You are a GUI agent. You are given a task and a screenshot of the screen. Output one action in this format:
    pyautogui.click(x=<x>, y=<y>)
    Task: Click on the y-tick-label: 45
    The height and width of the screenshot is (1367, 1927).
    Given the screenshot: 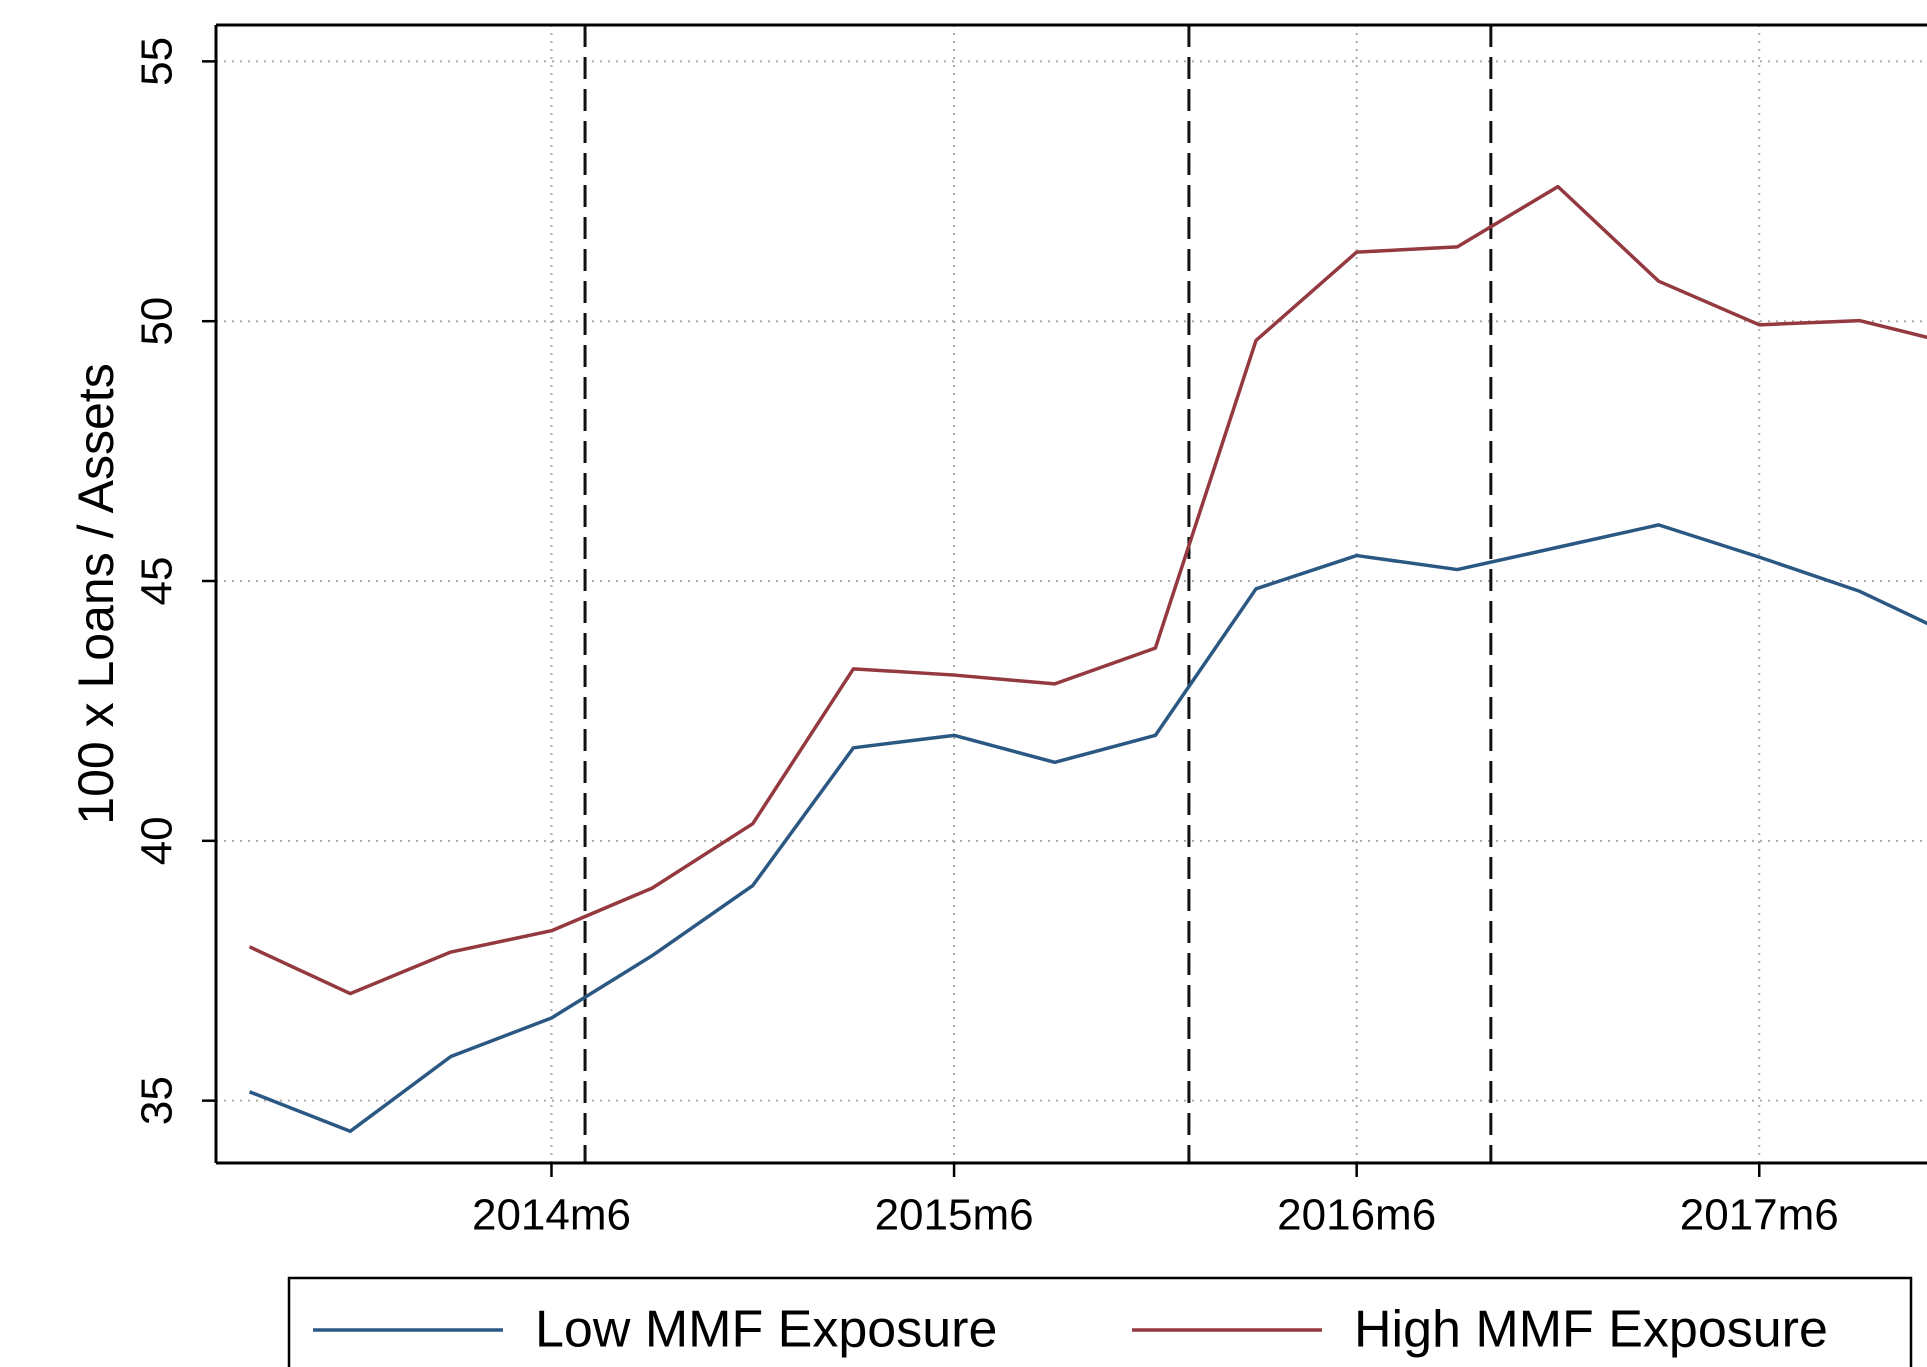 What is the action you would take?
    pyautogui.click(x=157, y=581)
    